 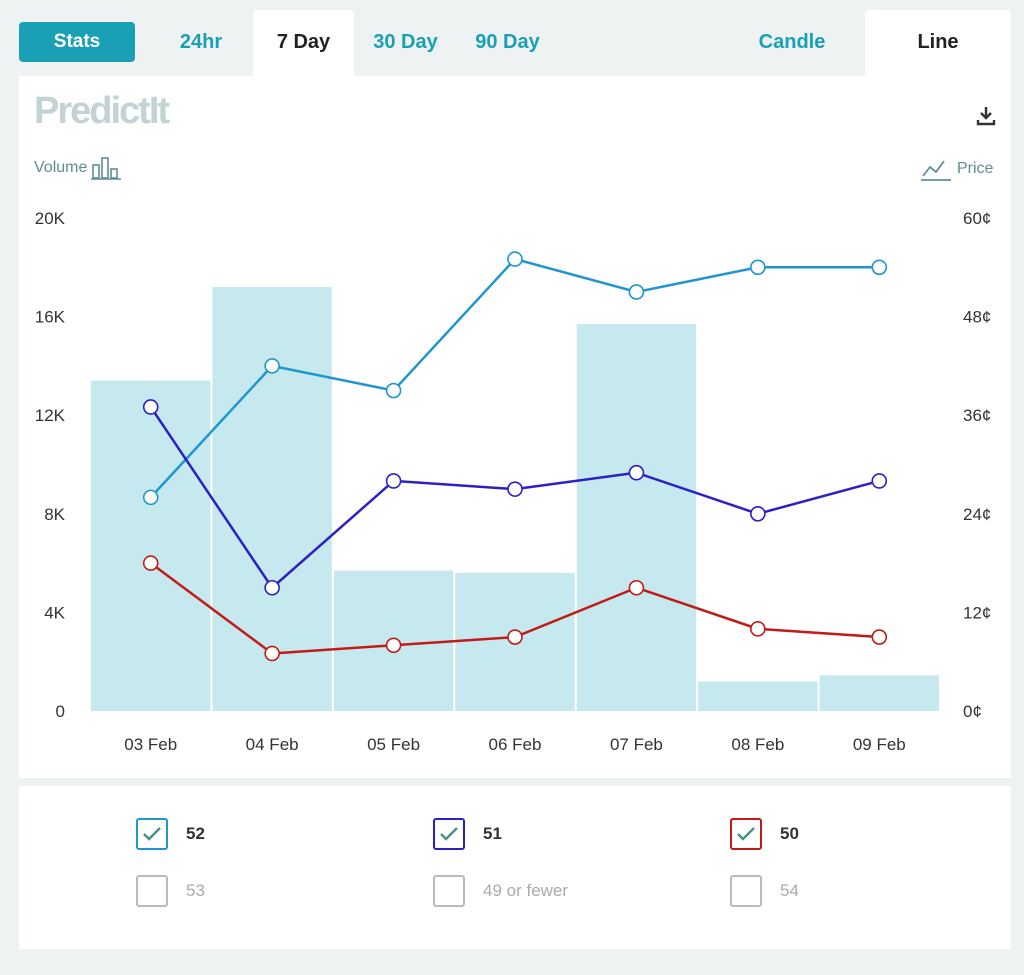 What do you see at coordinates (792, 42) in the screenshot?
I see `tab-candle: Candle` at bounding box center [792, 42].